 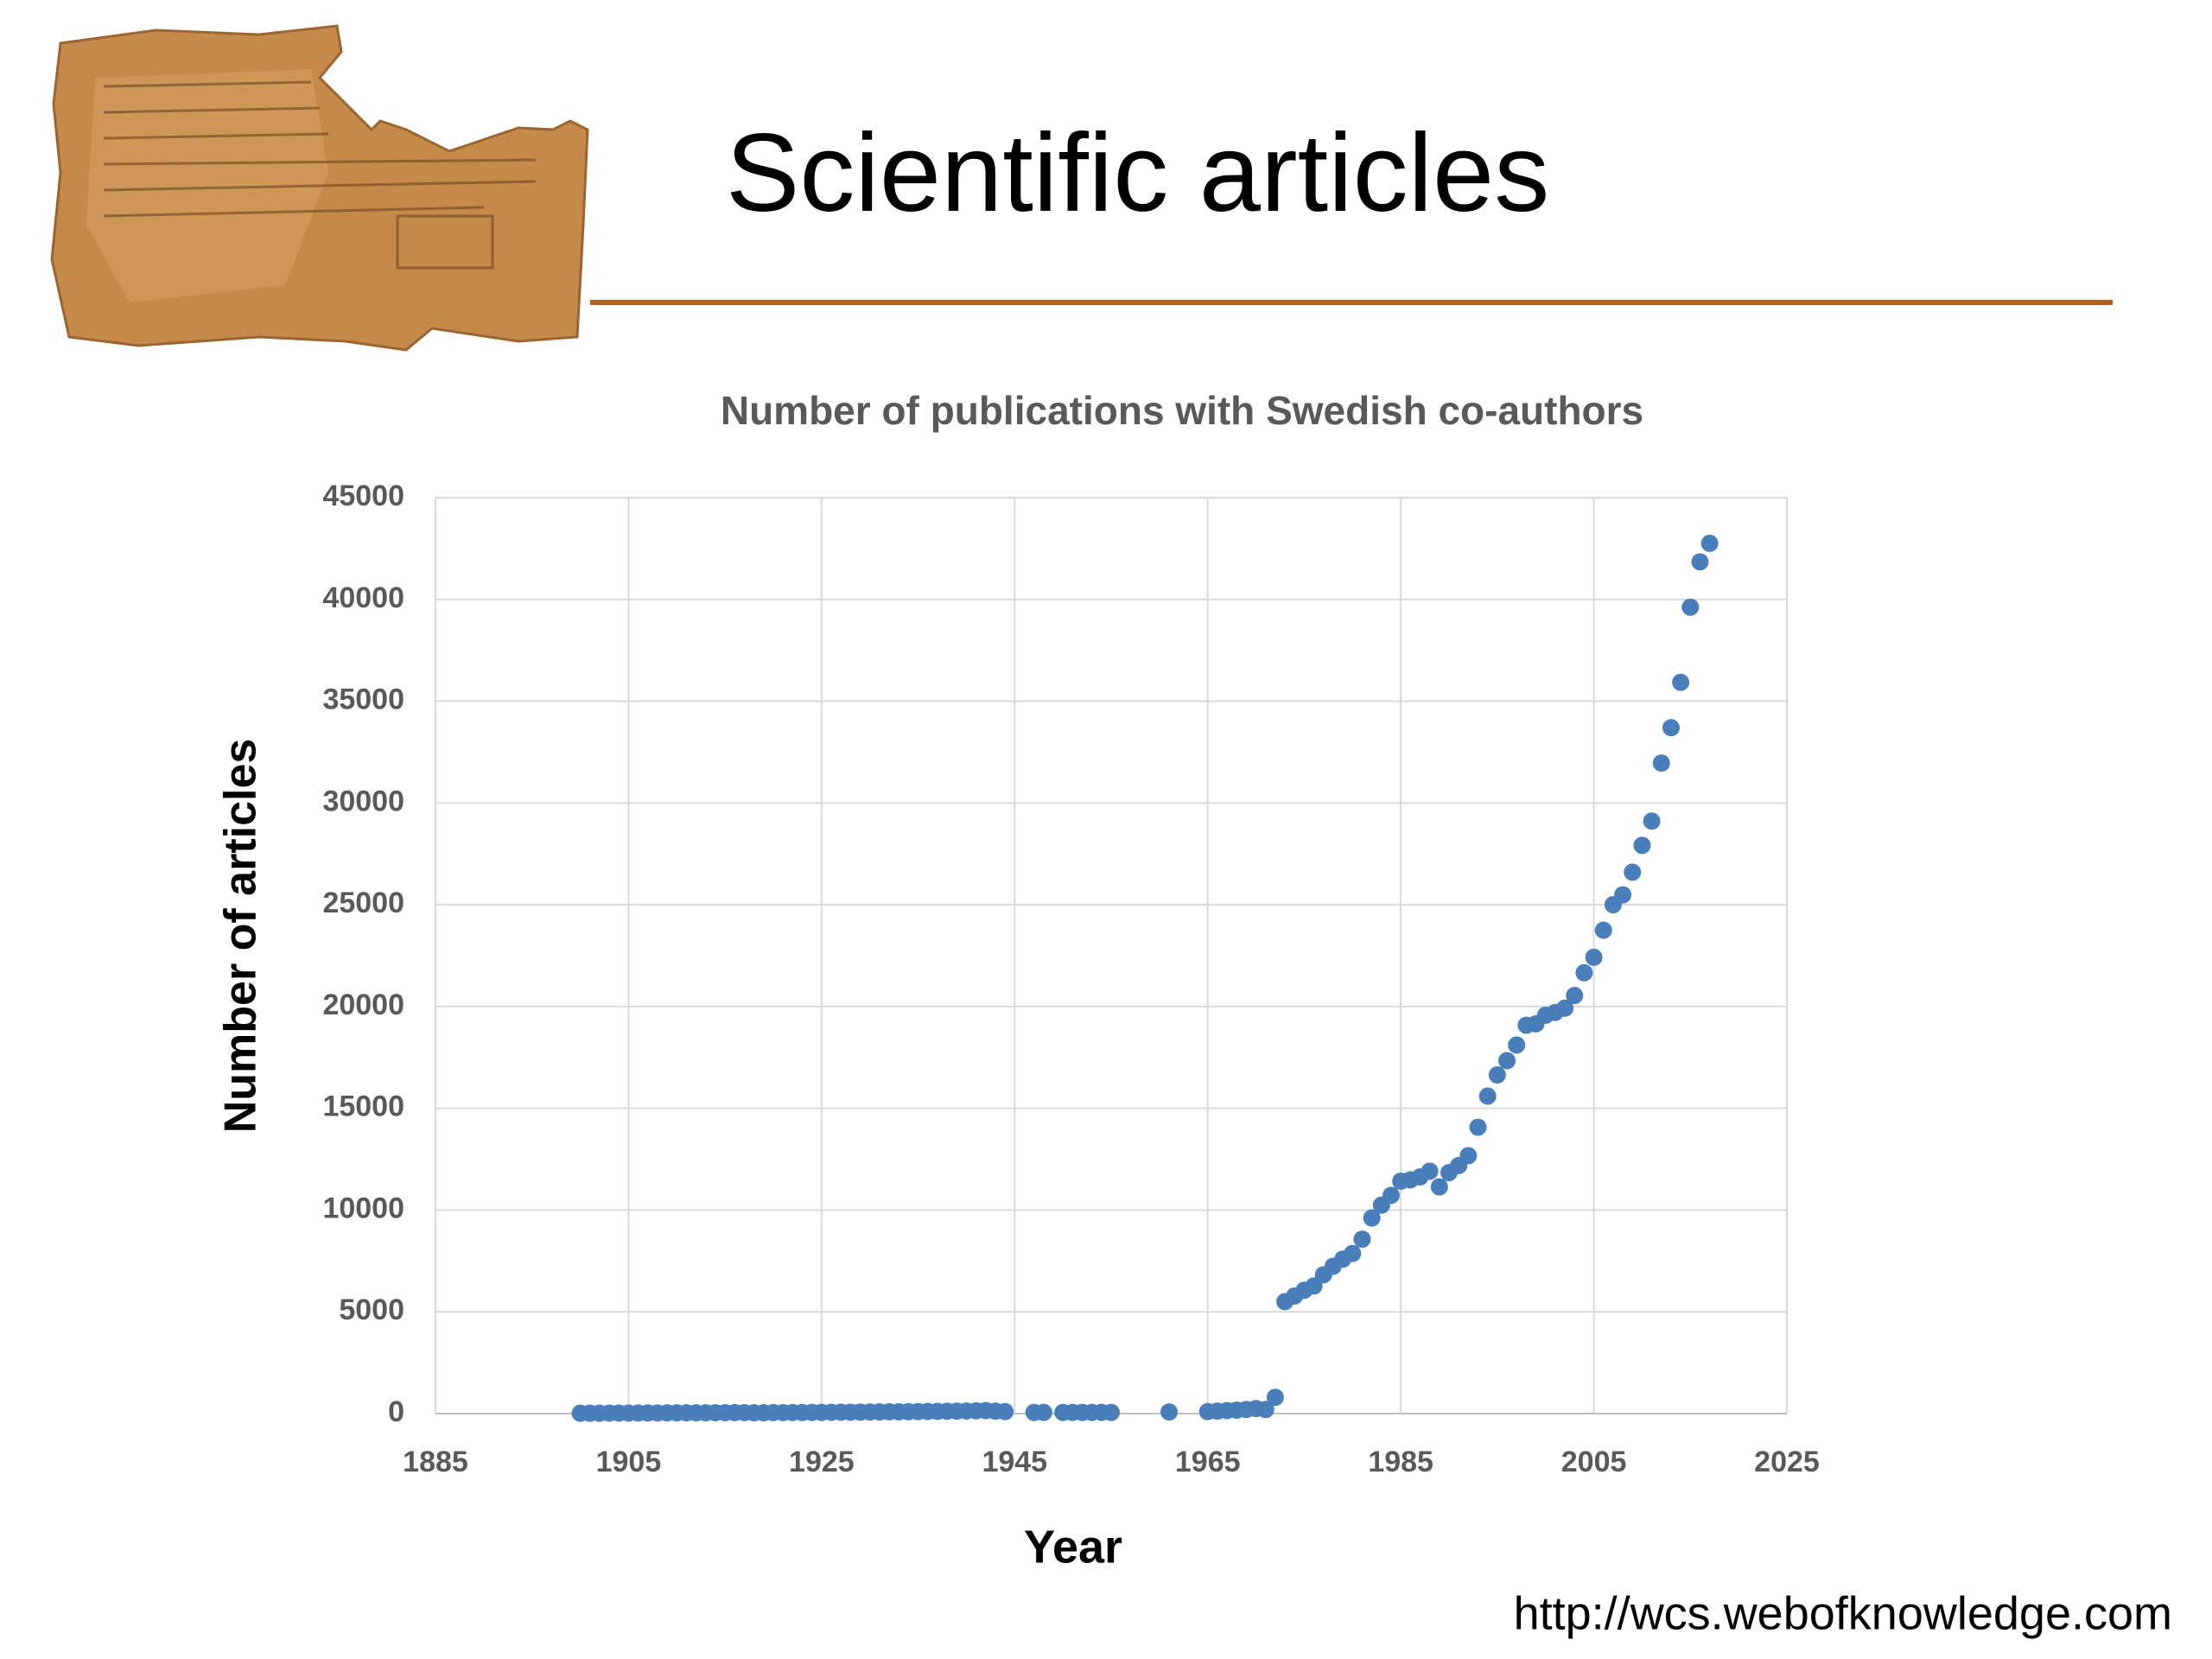 I want to click on x-axis-label: Year, so click(x=1073, y=1547).